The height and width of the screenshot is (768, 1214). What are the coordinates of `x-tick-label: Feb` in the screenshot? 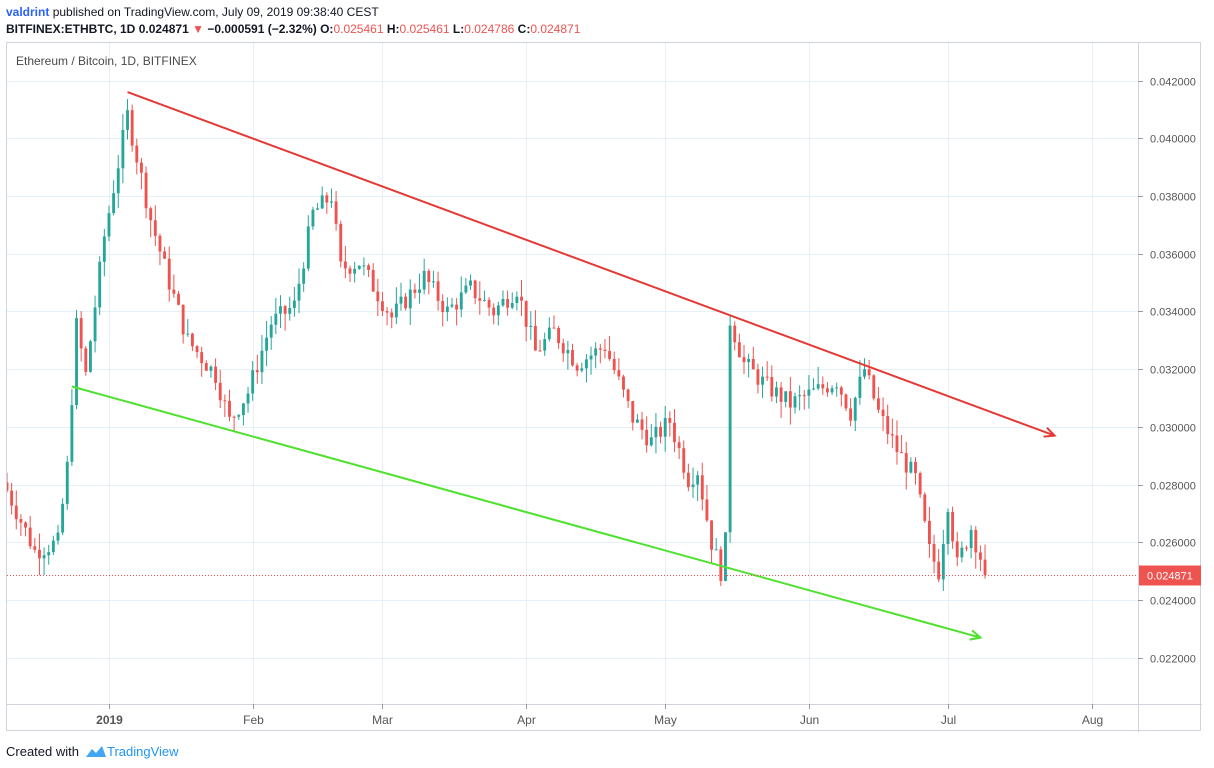 It's located at (253, 720).